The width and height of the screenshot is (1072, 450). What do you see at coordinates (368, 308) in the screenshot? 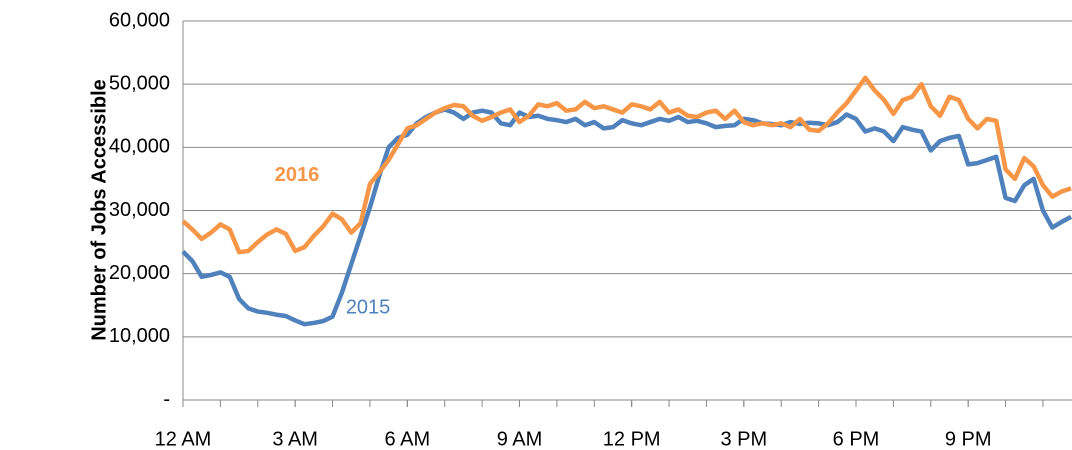
I see `annotation: 2015` at bounding box center [368, 308].